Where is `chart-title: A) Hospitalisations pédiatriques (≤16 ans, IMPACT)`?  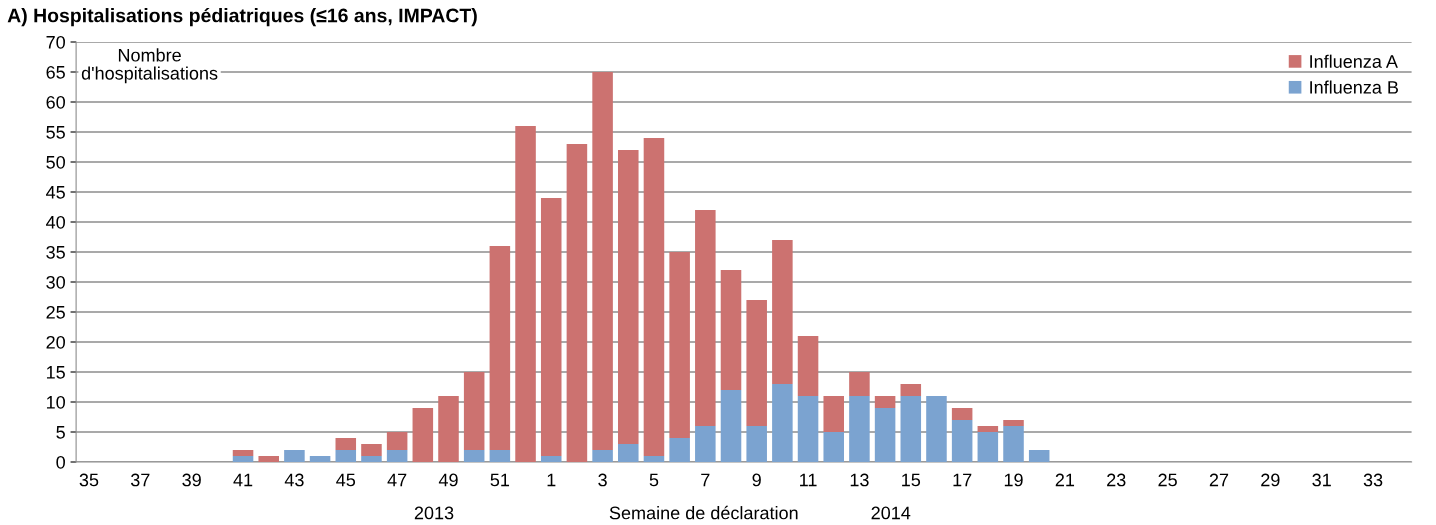 chart-title: A) Hospitalisations pédiatriques (≤16 ans, IMPACT) is located at coordinates (242, 17).